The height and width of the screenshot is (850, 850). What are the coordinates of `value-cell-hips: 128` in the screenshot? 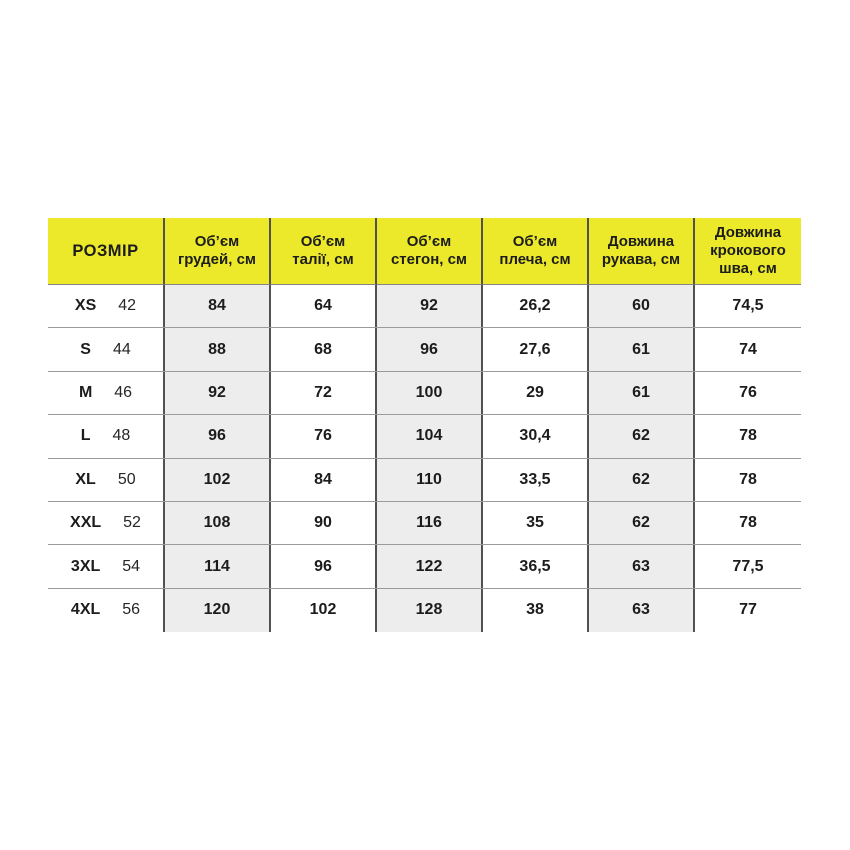 It's located at (430, 610).